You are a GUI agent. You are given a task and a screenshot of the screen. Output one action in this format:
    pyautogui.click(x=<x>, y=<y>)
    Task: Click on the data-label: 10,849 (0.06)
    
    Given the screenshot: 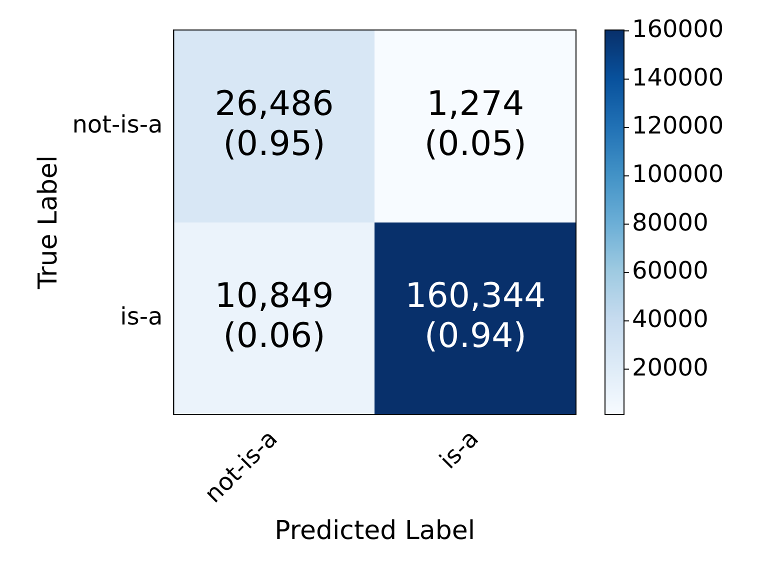 What is the action you would take?
    pyautogui.click(x=274, y=316)
    